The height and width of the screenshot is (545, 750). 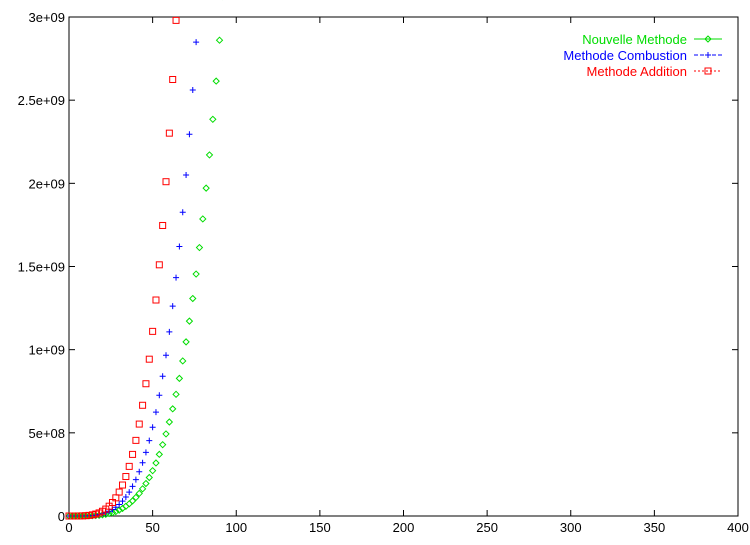 I want to click on x-tick-label: 400, so click(x=738, y=527).